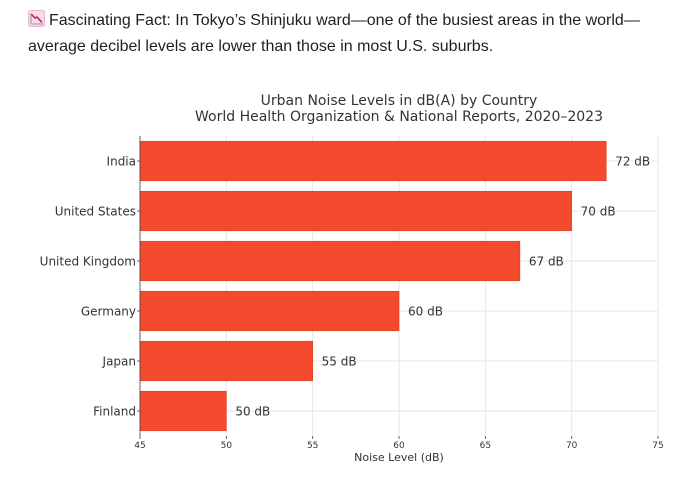  I want to click on x-tick-label: 60, so click(399, 446).